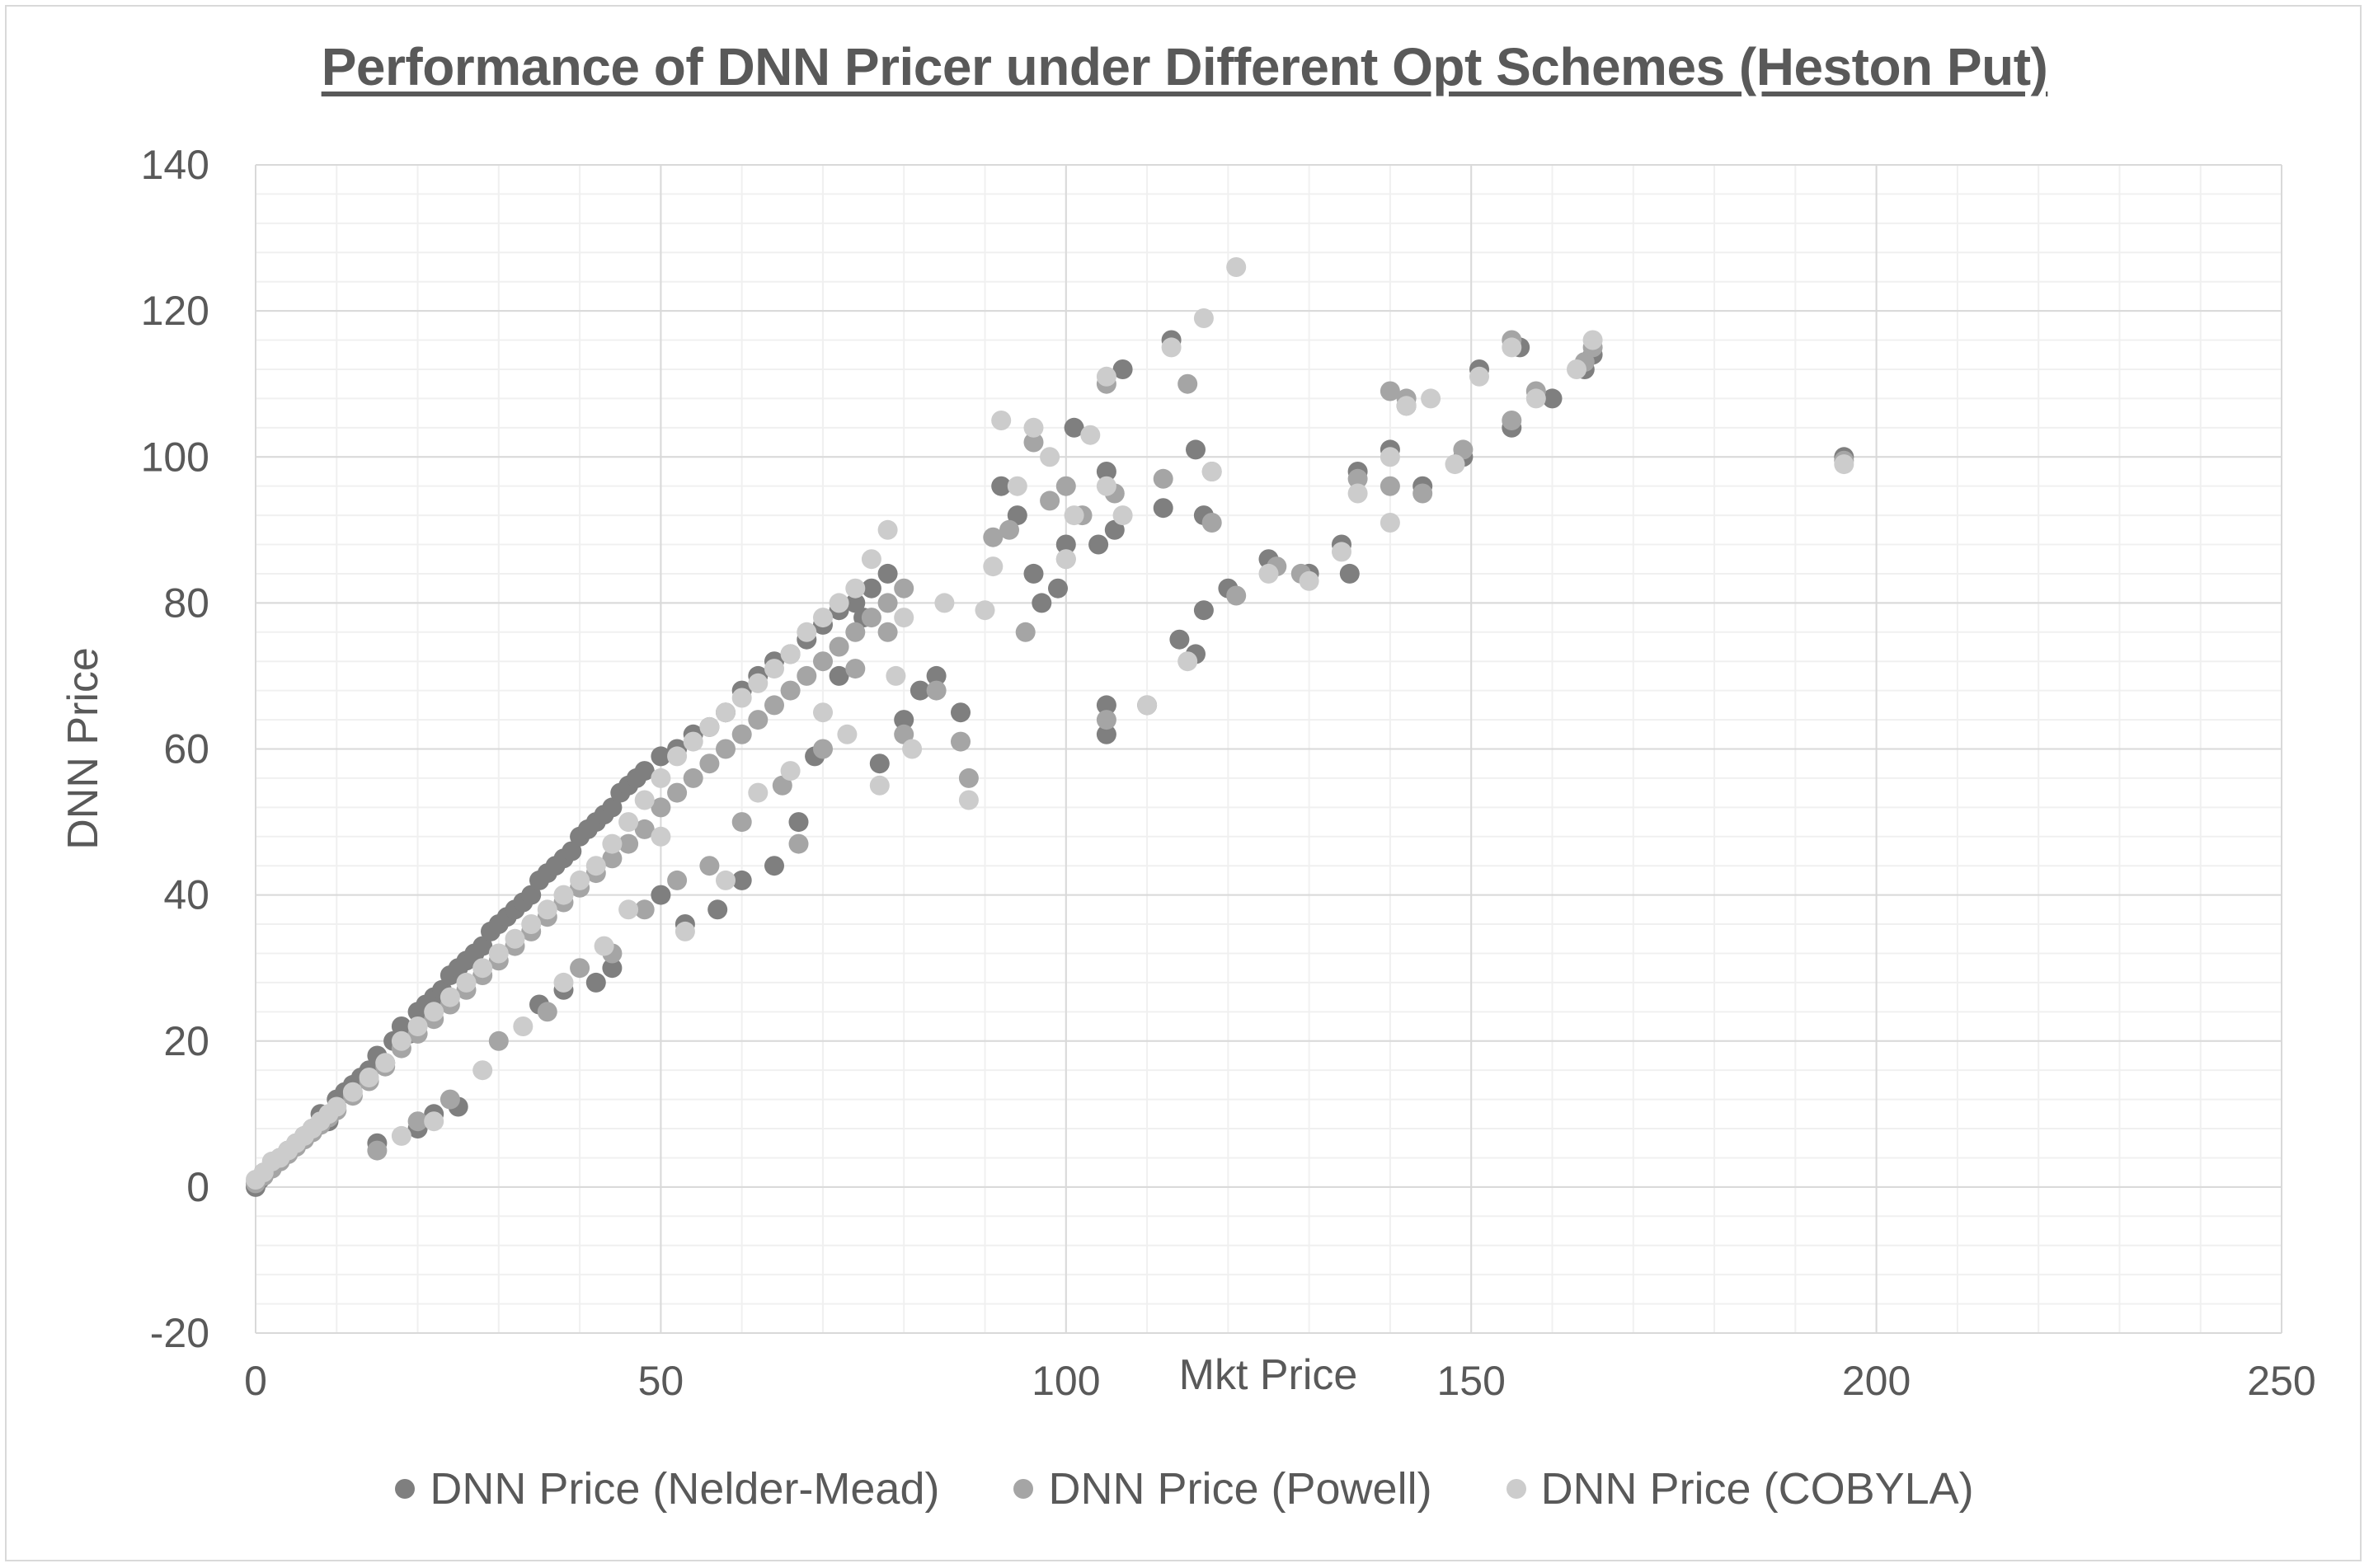 The width and height of the screenshot is (2369, 1568). What do you see at coordinates (186, 1041) in the screenshot?
I see `y-tick-label: 20` at bounding box center [186, 1041].